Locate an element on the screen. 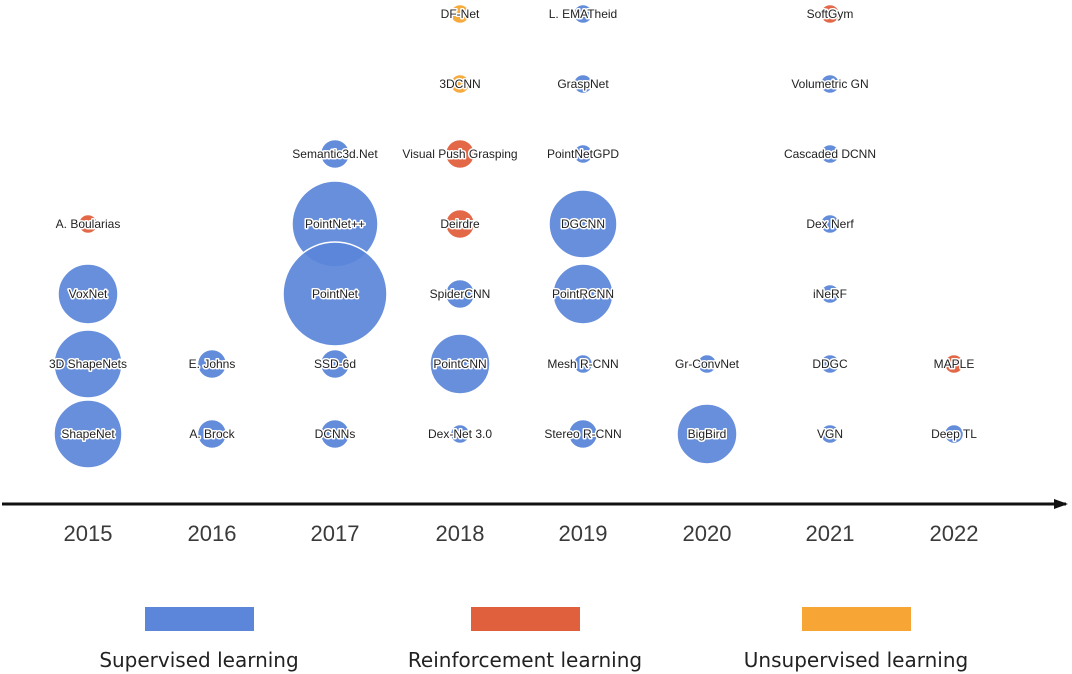  work-label-l-ematheid: L. EMATheid is located at coordinates (583, 14).